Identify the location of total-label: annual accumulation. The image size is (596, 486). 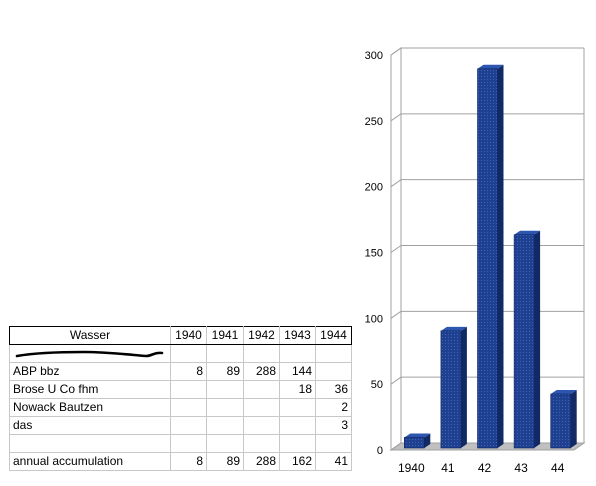
(90, 461).